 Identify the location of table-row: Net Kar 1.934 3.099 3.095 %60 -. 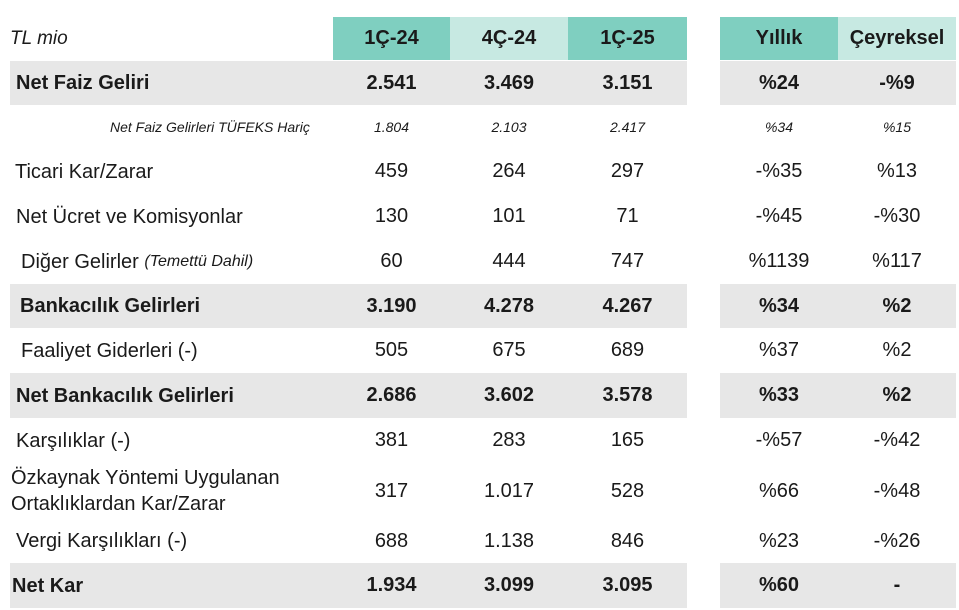
(483, 585).